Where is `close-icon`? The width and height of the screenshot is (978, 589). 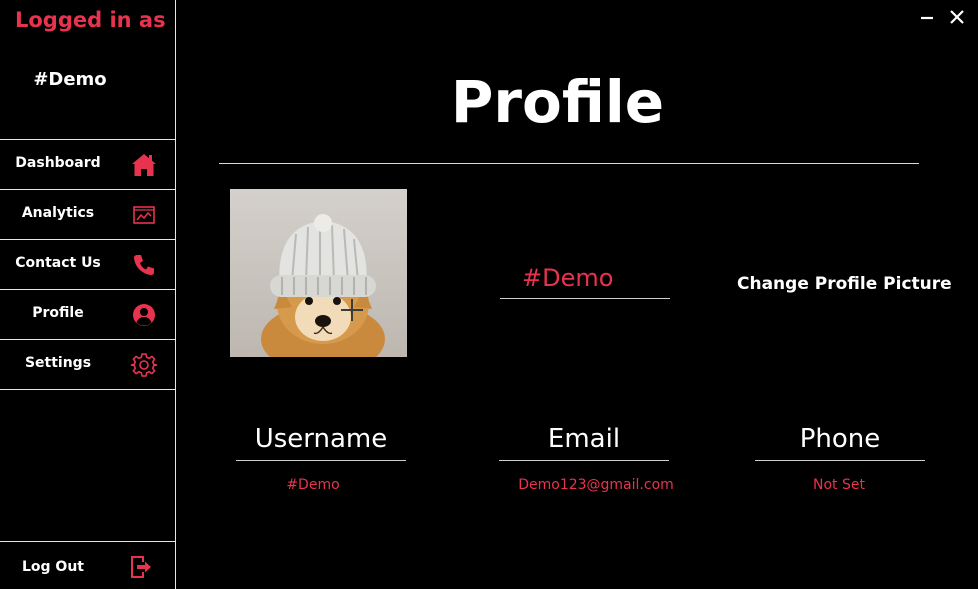
close-icon is located at coordinates (957, 17).